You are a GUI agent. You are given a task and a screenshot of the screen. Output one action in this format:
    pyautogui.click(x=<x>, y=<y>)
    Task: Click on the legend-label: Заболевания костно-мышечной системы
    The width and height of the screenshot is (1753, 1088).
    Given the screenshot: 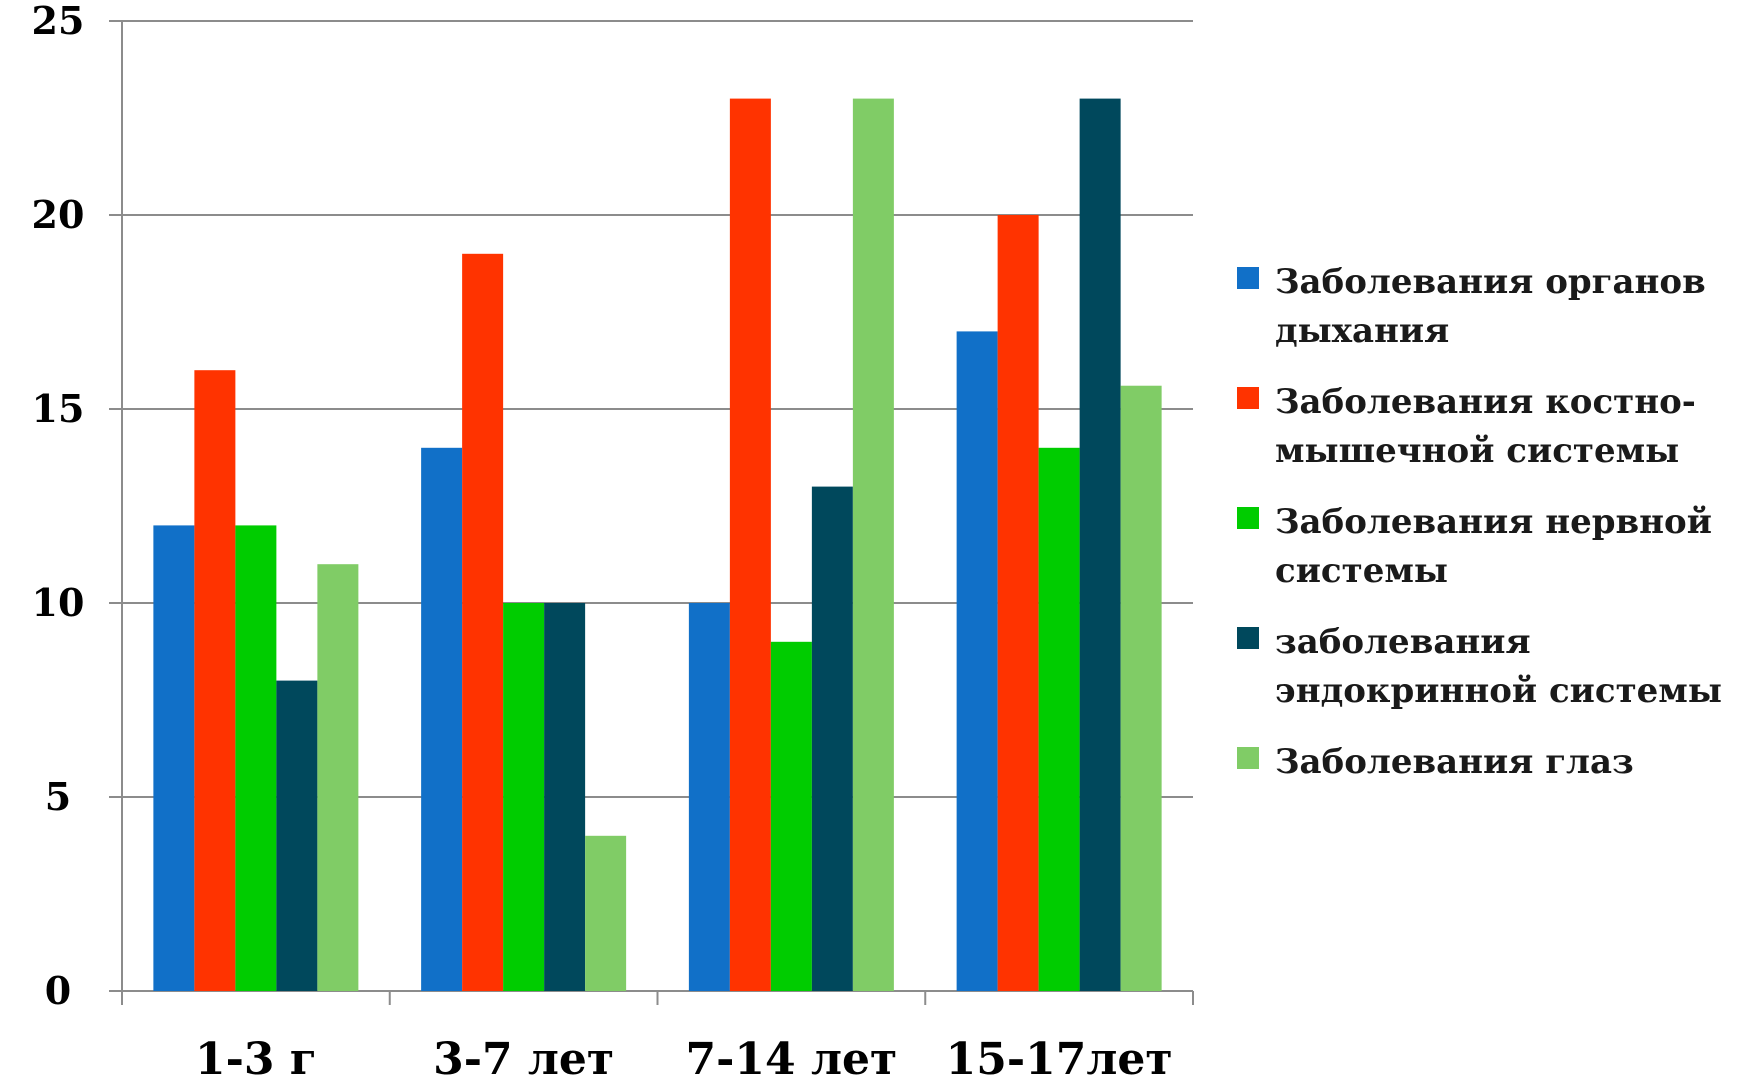 What is the action you would take?
    pyautogui.click(x=1485, y=426)
    